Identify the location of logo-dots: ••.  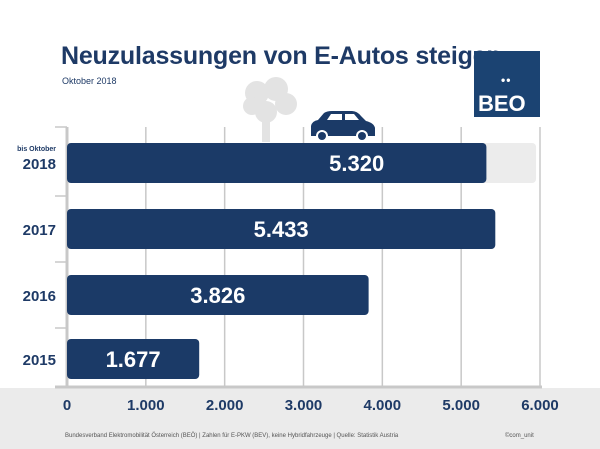
(506, 80).